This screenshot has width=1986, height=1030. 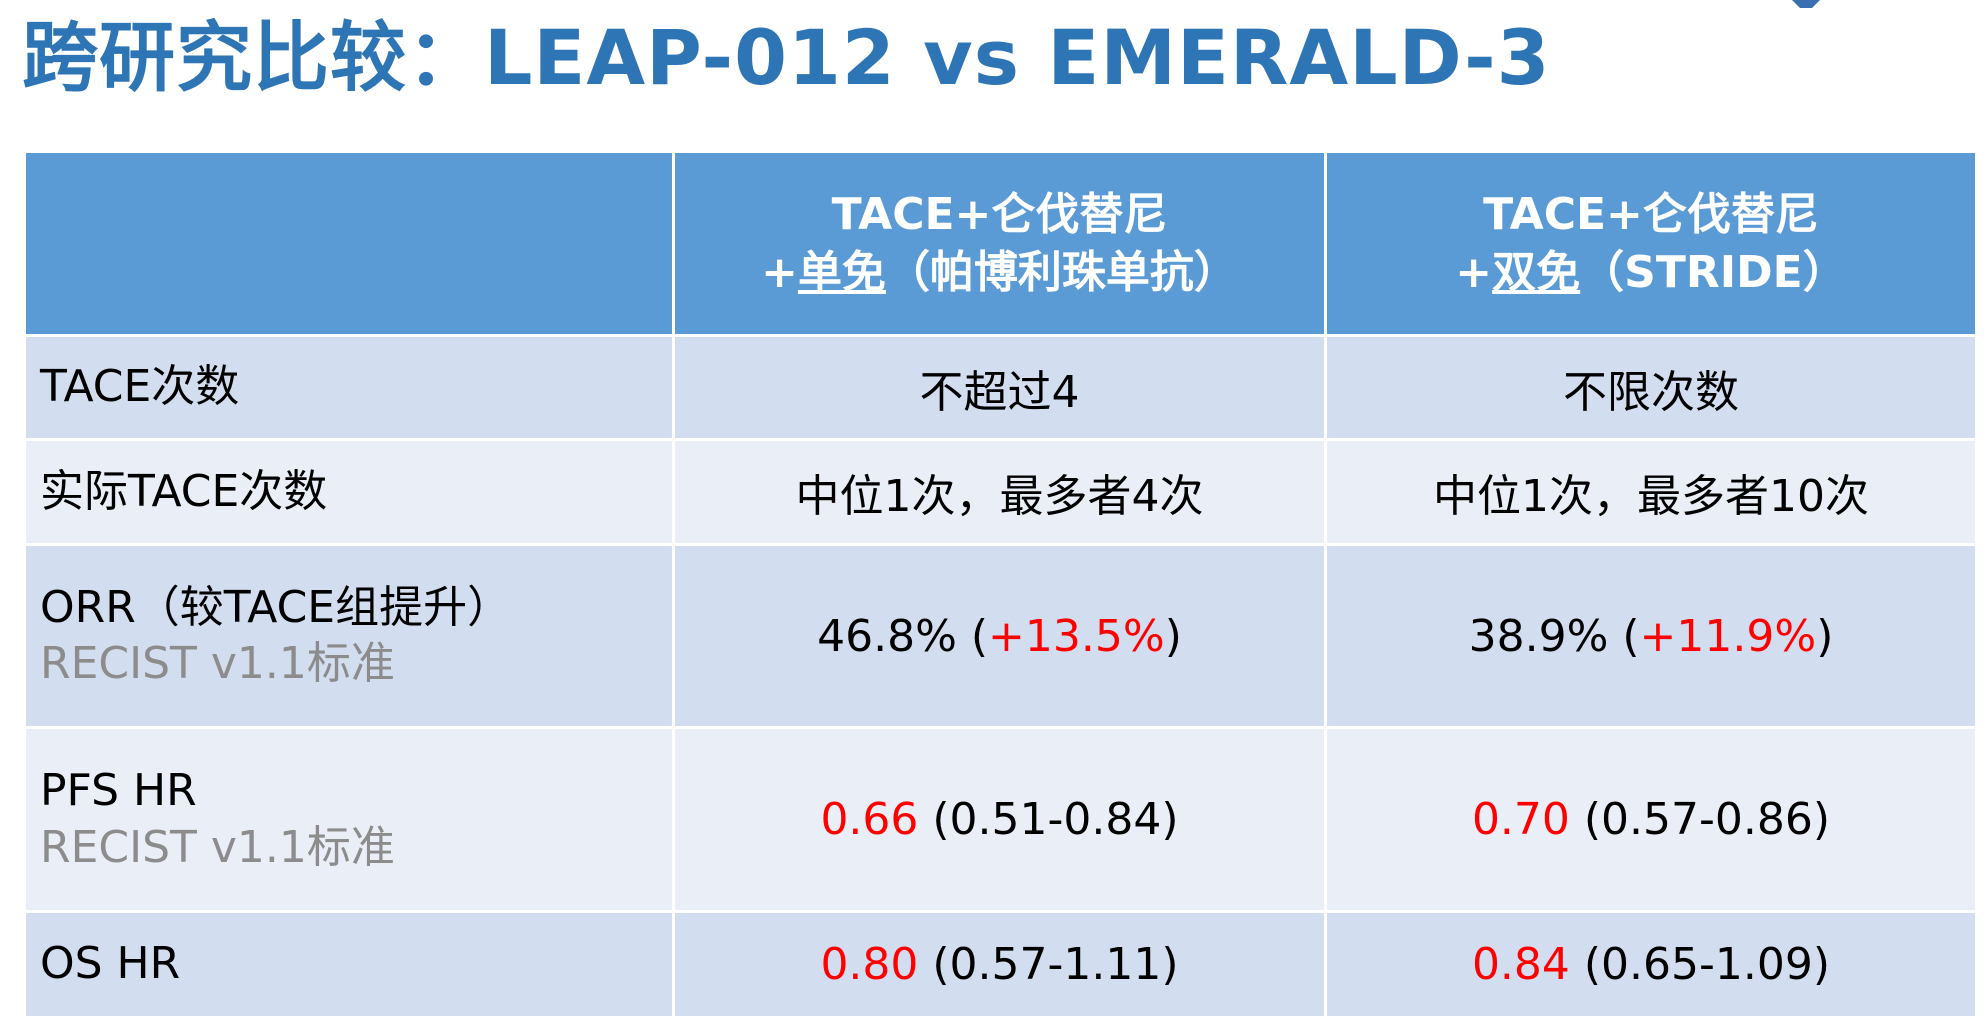 I want to click on pfs-label-text: PFS HR, so click(x=118, y=791).